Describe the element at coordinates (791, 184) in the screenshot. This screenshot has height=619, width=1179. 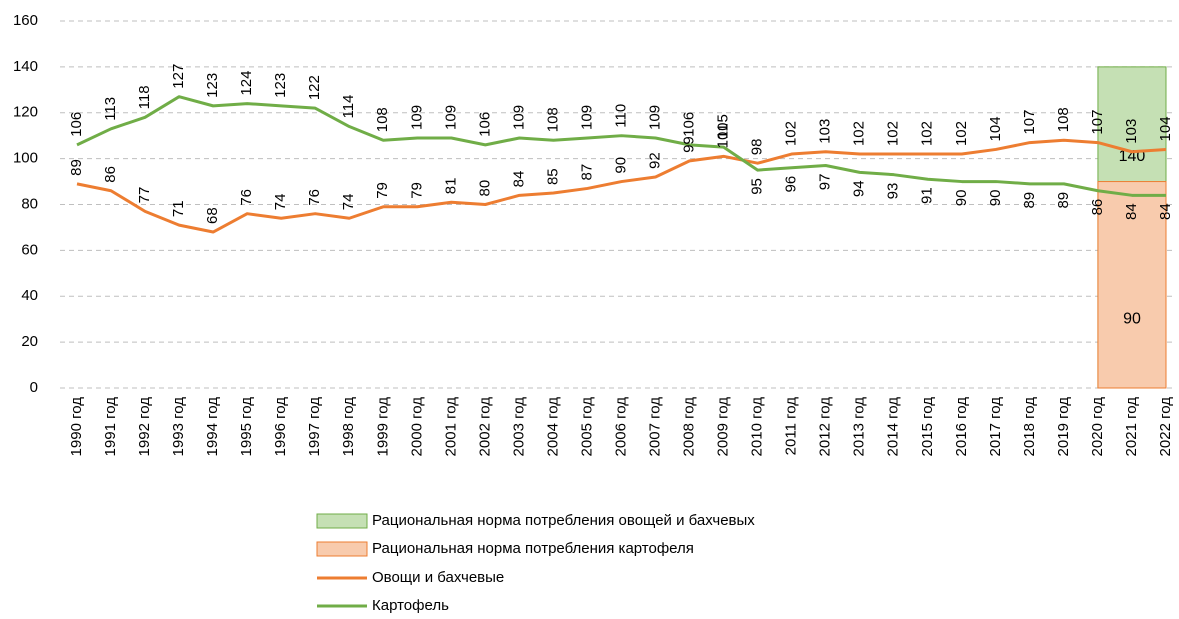
I see `data-label: 96` at that location.